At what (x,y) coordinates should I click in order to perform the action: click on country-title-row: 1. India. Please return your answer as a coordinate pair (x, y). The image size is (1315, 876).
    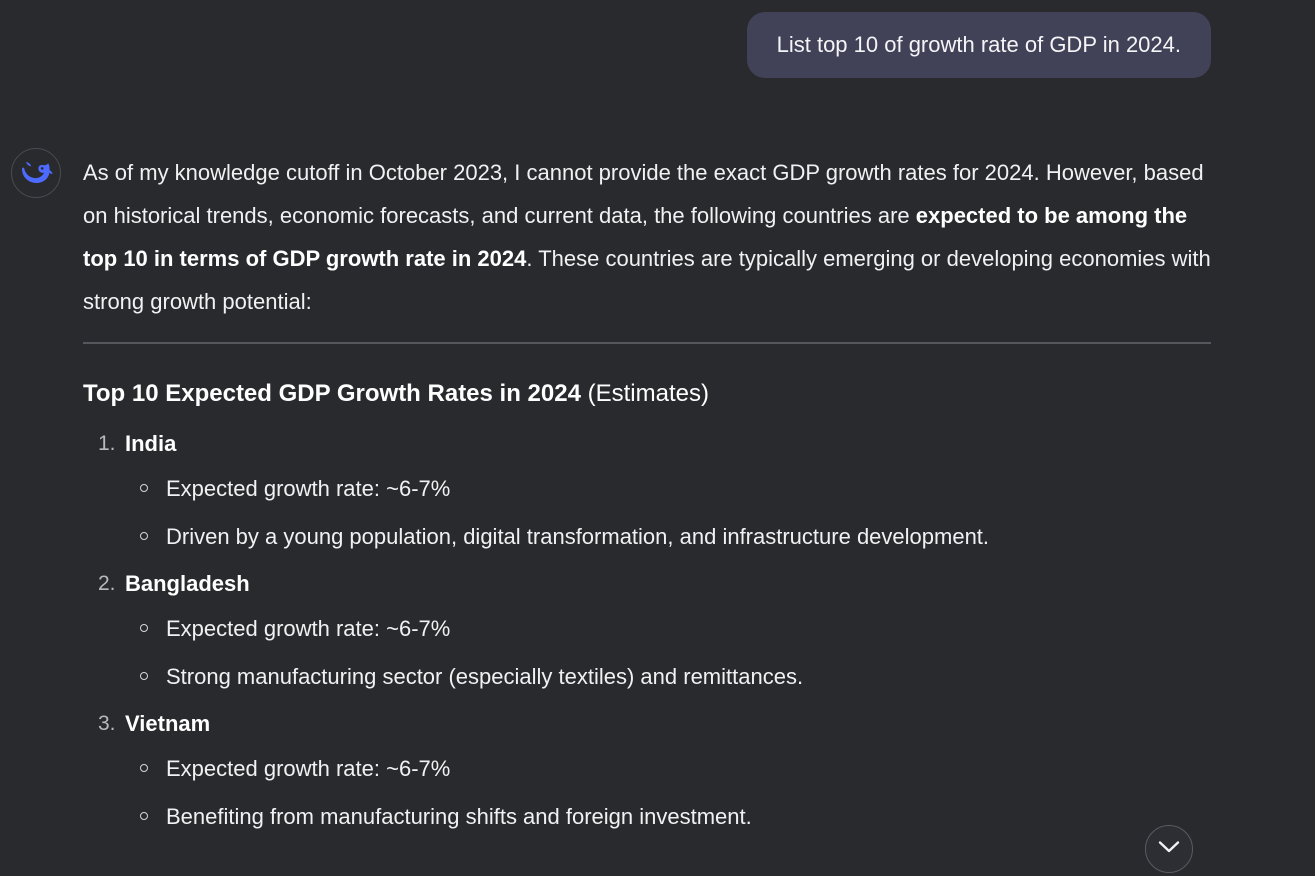
    Looking at the image, I should click on (647, 444).